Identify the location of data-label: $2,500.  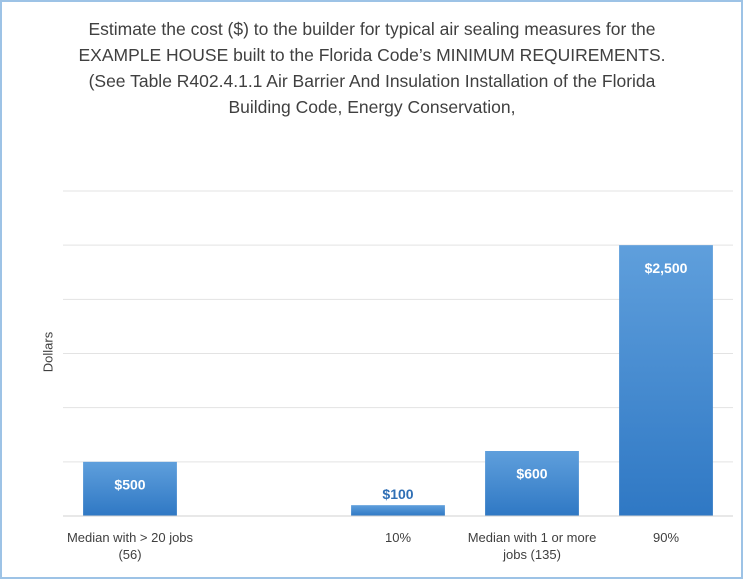
(666, 268).